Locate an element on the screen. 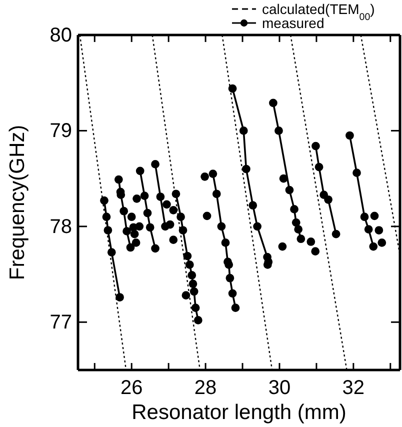 This screenshot has height=427, width=402. y-tick-label: 79 is located at coordinates (61, 131).